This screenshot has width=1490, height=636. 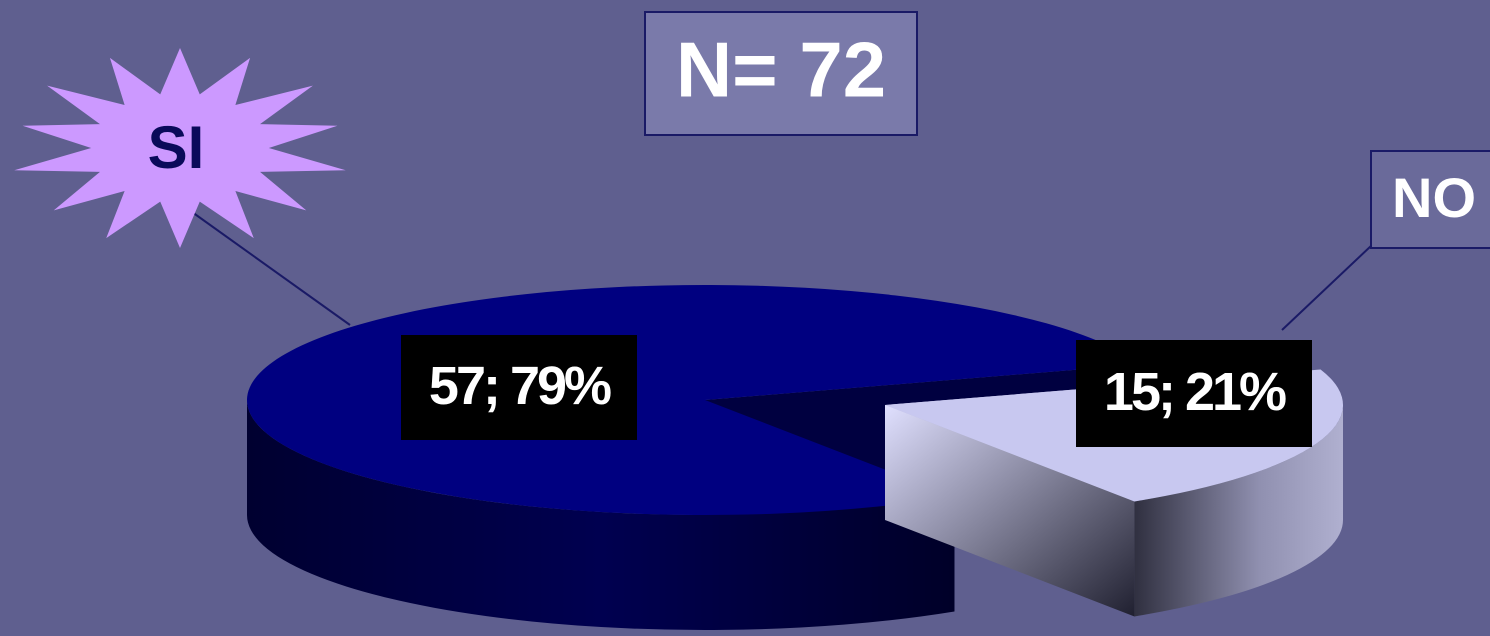 I want to click on starburst, so click(x=180, y=148).